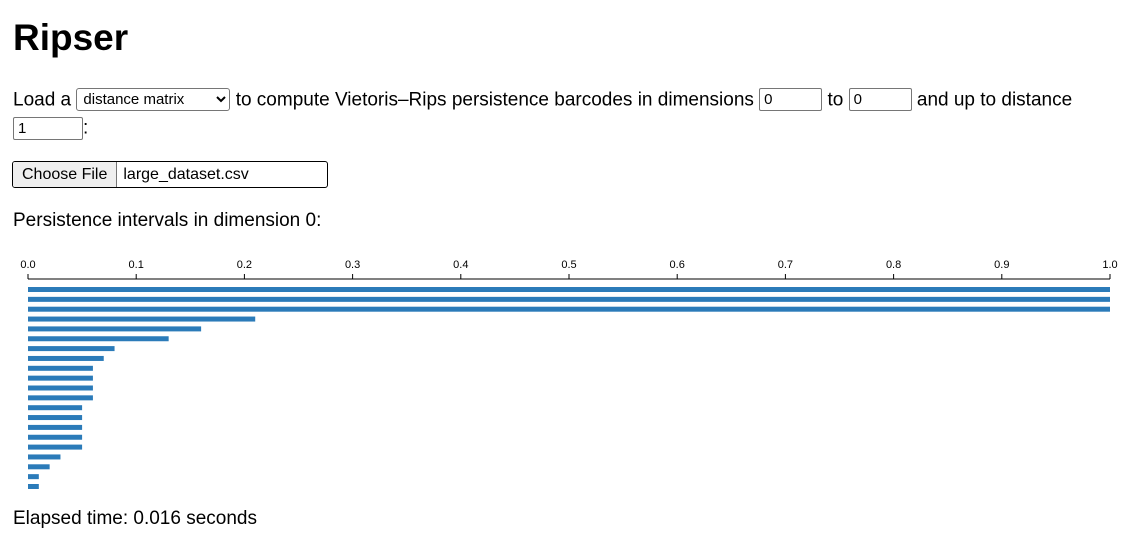  I want to click on dim-min-input, so click(791, 100).